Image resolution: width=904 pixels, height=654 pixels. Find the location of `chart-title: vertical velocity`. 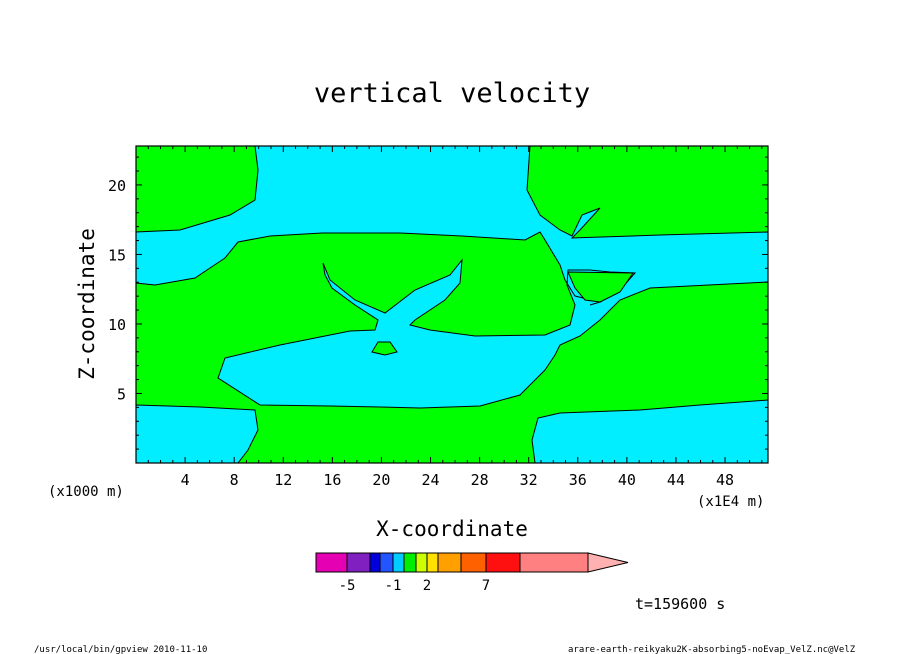

chart-title: vertical velocity is located at coordinates (452, 93).